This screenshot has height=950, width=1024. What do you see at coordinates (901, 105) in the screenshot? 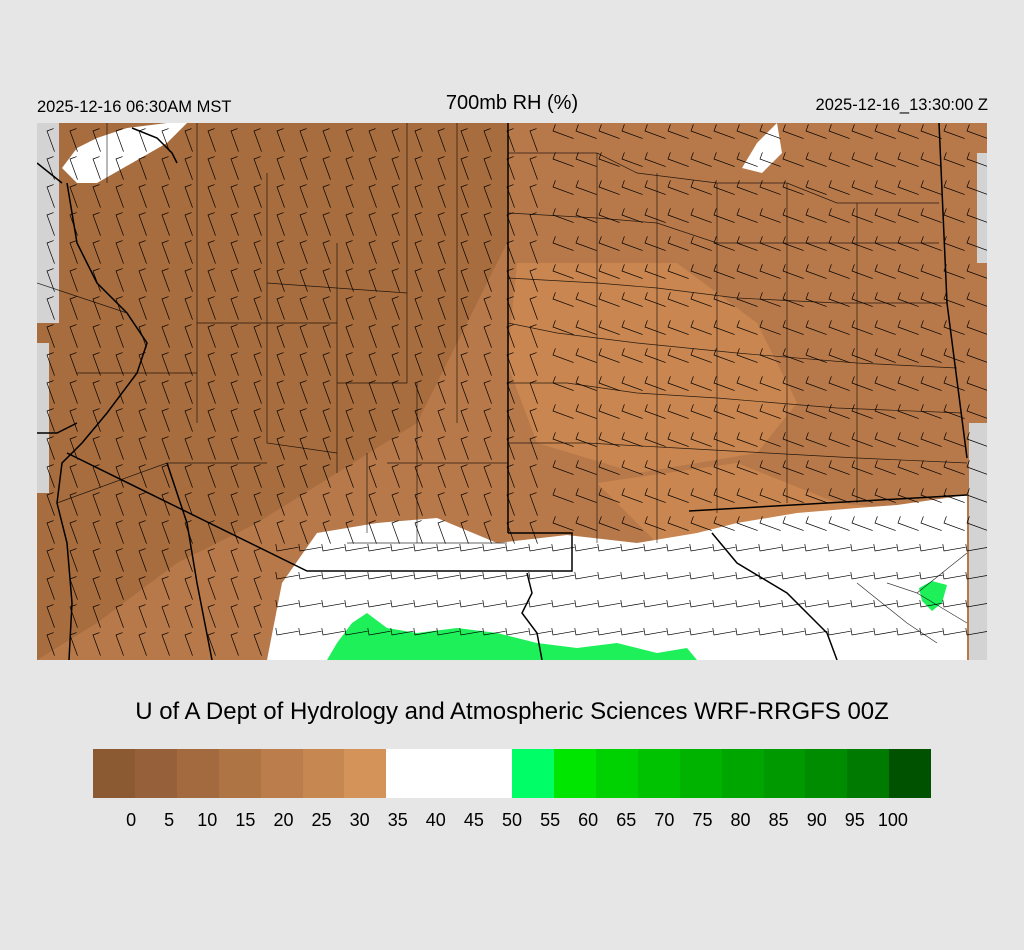
I see `utc-valid-time: 2025-12-16_13:30:00 Z` at bounding box center [901, 105].